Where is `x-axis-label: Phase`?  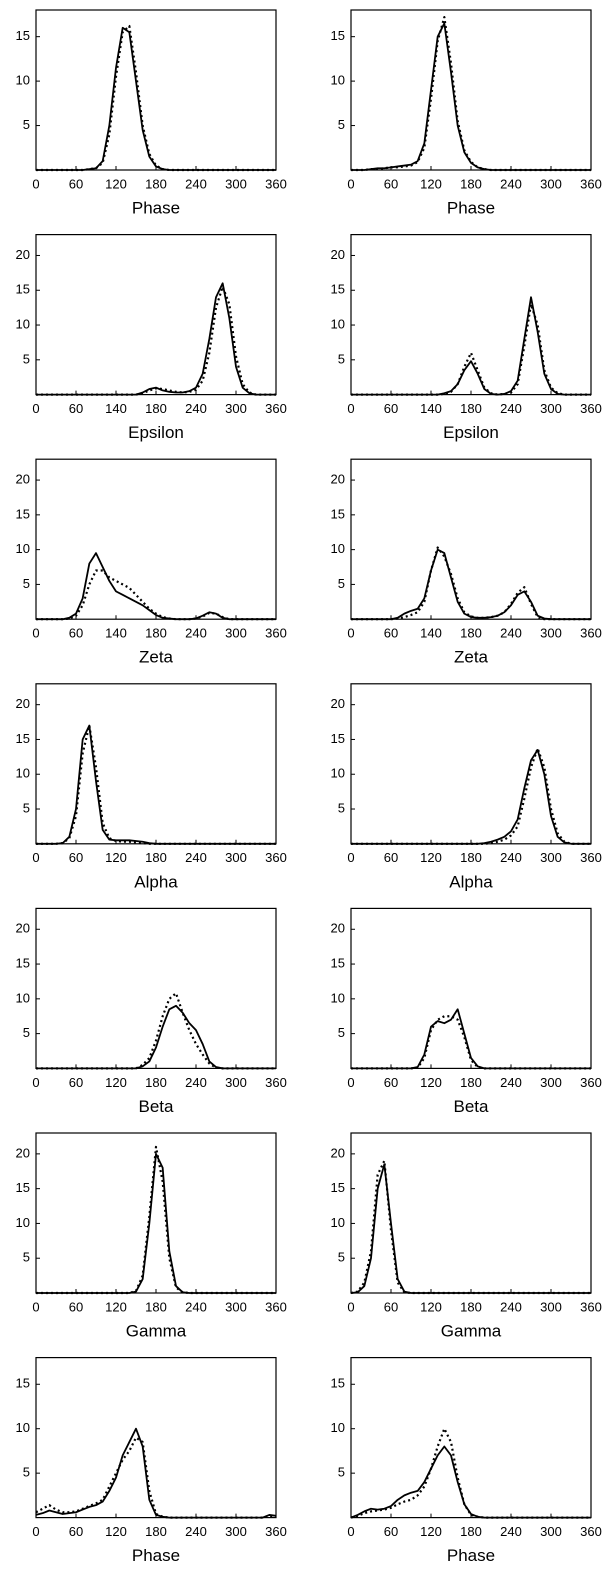 x-axis-label: Phase is located at coordinates (471, 207).